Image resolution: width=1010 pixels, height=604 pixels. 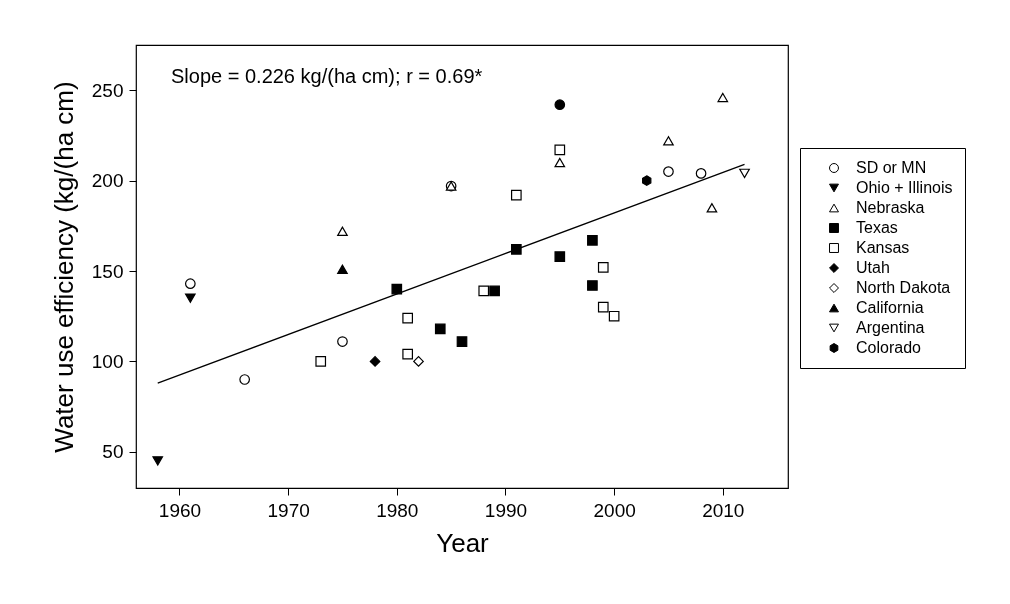 I want to click on annotation: Slope = 0.226 kg/(ha cm); r = 0.69*, so click(x=327, y=76).